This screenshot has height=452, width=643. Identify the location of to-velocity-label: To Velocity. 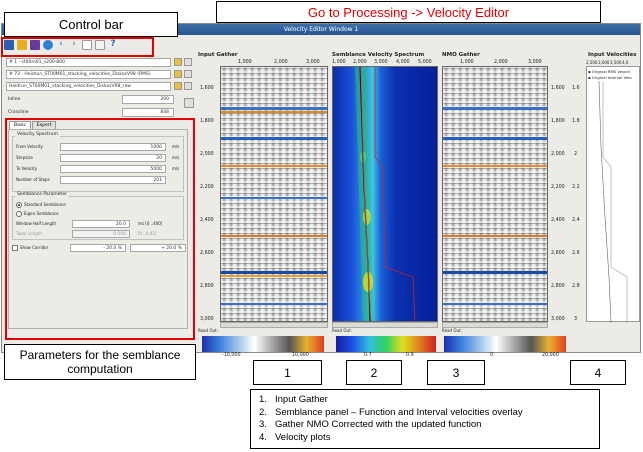
(27, 168).